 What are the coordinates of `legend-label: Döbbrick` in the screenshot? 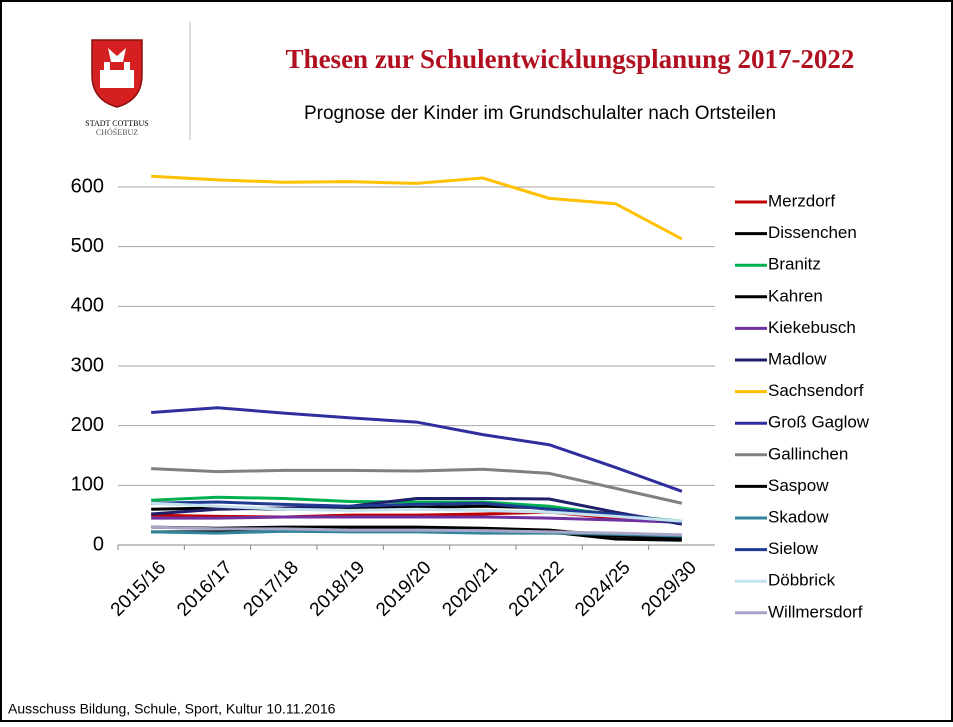 It's located at (802, 580).